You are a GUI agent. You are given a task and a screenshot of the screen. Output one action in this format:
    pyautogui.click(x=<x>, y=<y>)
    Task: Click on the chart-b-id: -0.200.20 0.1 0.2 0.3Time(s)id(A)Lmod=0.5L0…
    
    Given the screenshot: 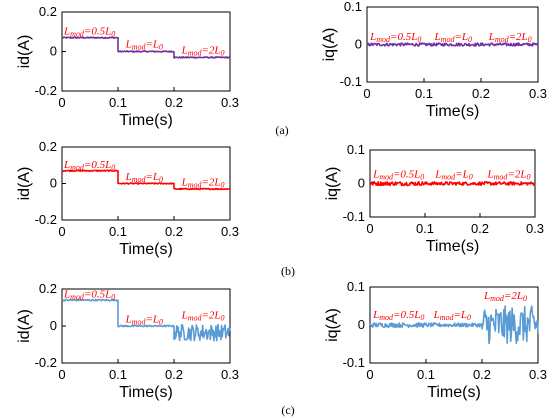 What is the action you would take?
    pyautogui.click(x=127, y=198)
    